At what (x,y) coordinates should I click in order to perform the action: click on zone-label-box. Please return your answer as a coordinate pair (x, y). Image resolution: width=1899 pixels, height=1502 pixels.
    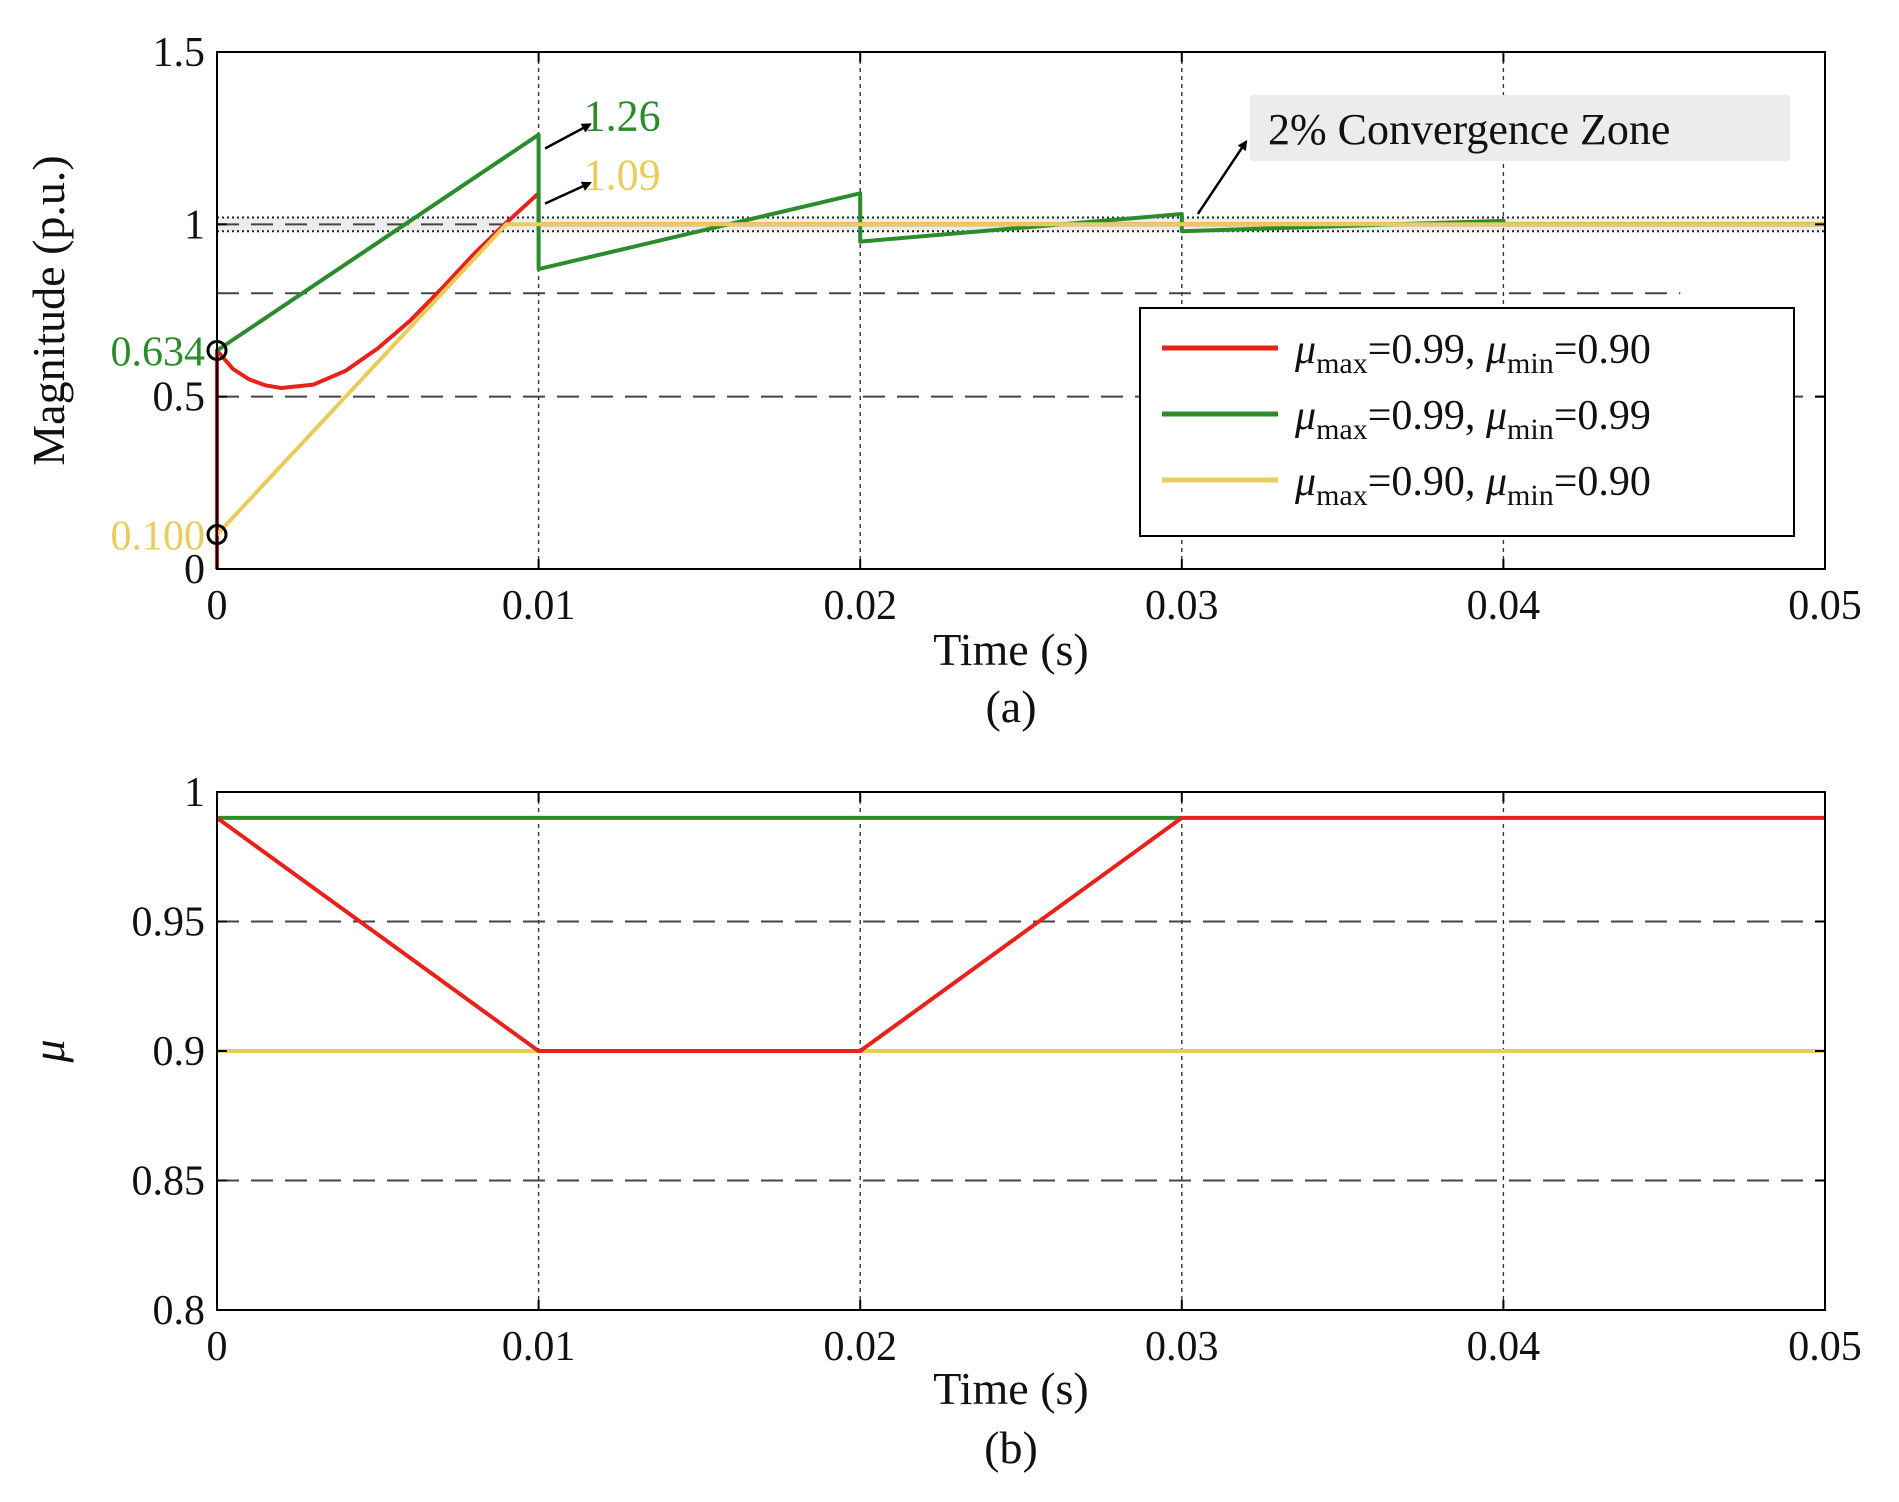
    Looking at the image, I should click on (1520, 128).